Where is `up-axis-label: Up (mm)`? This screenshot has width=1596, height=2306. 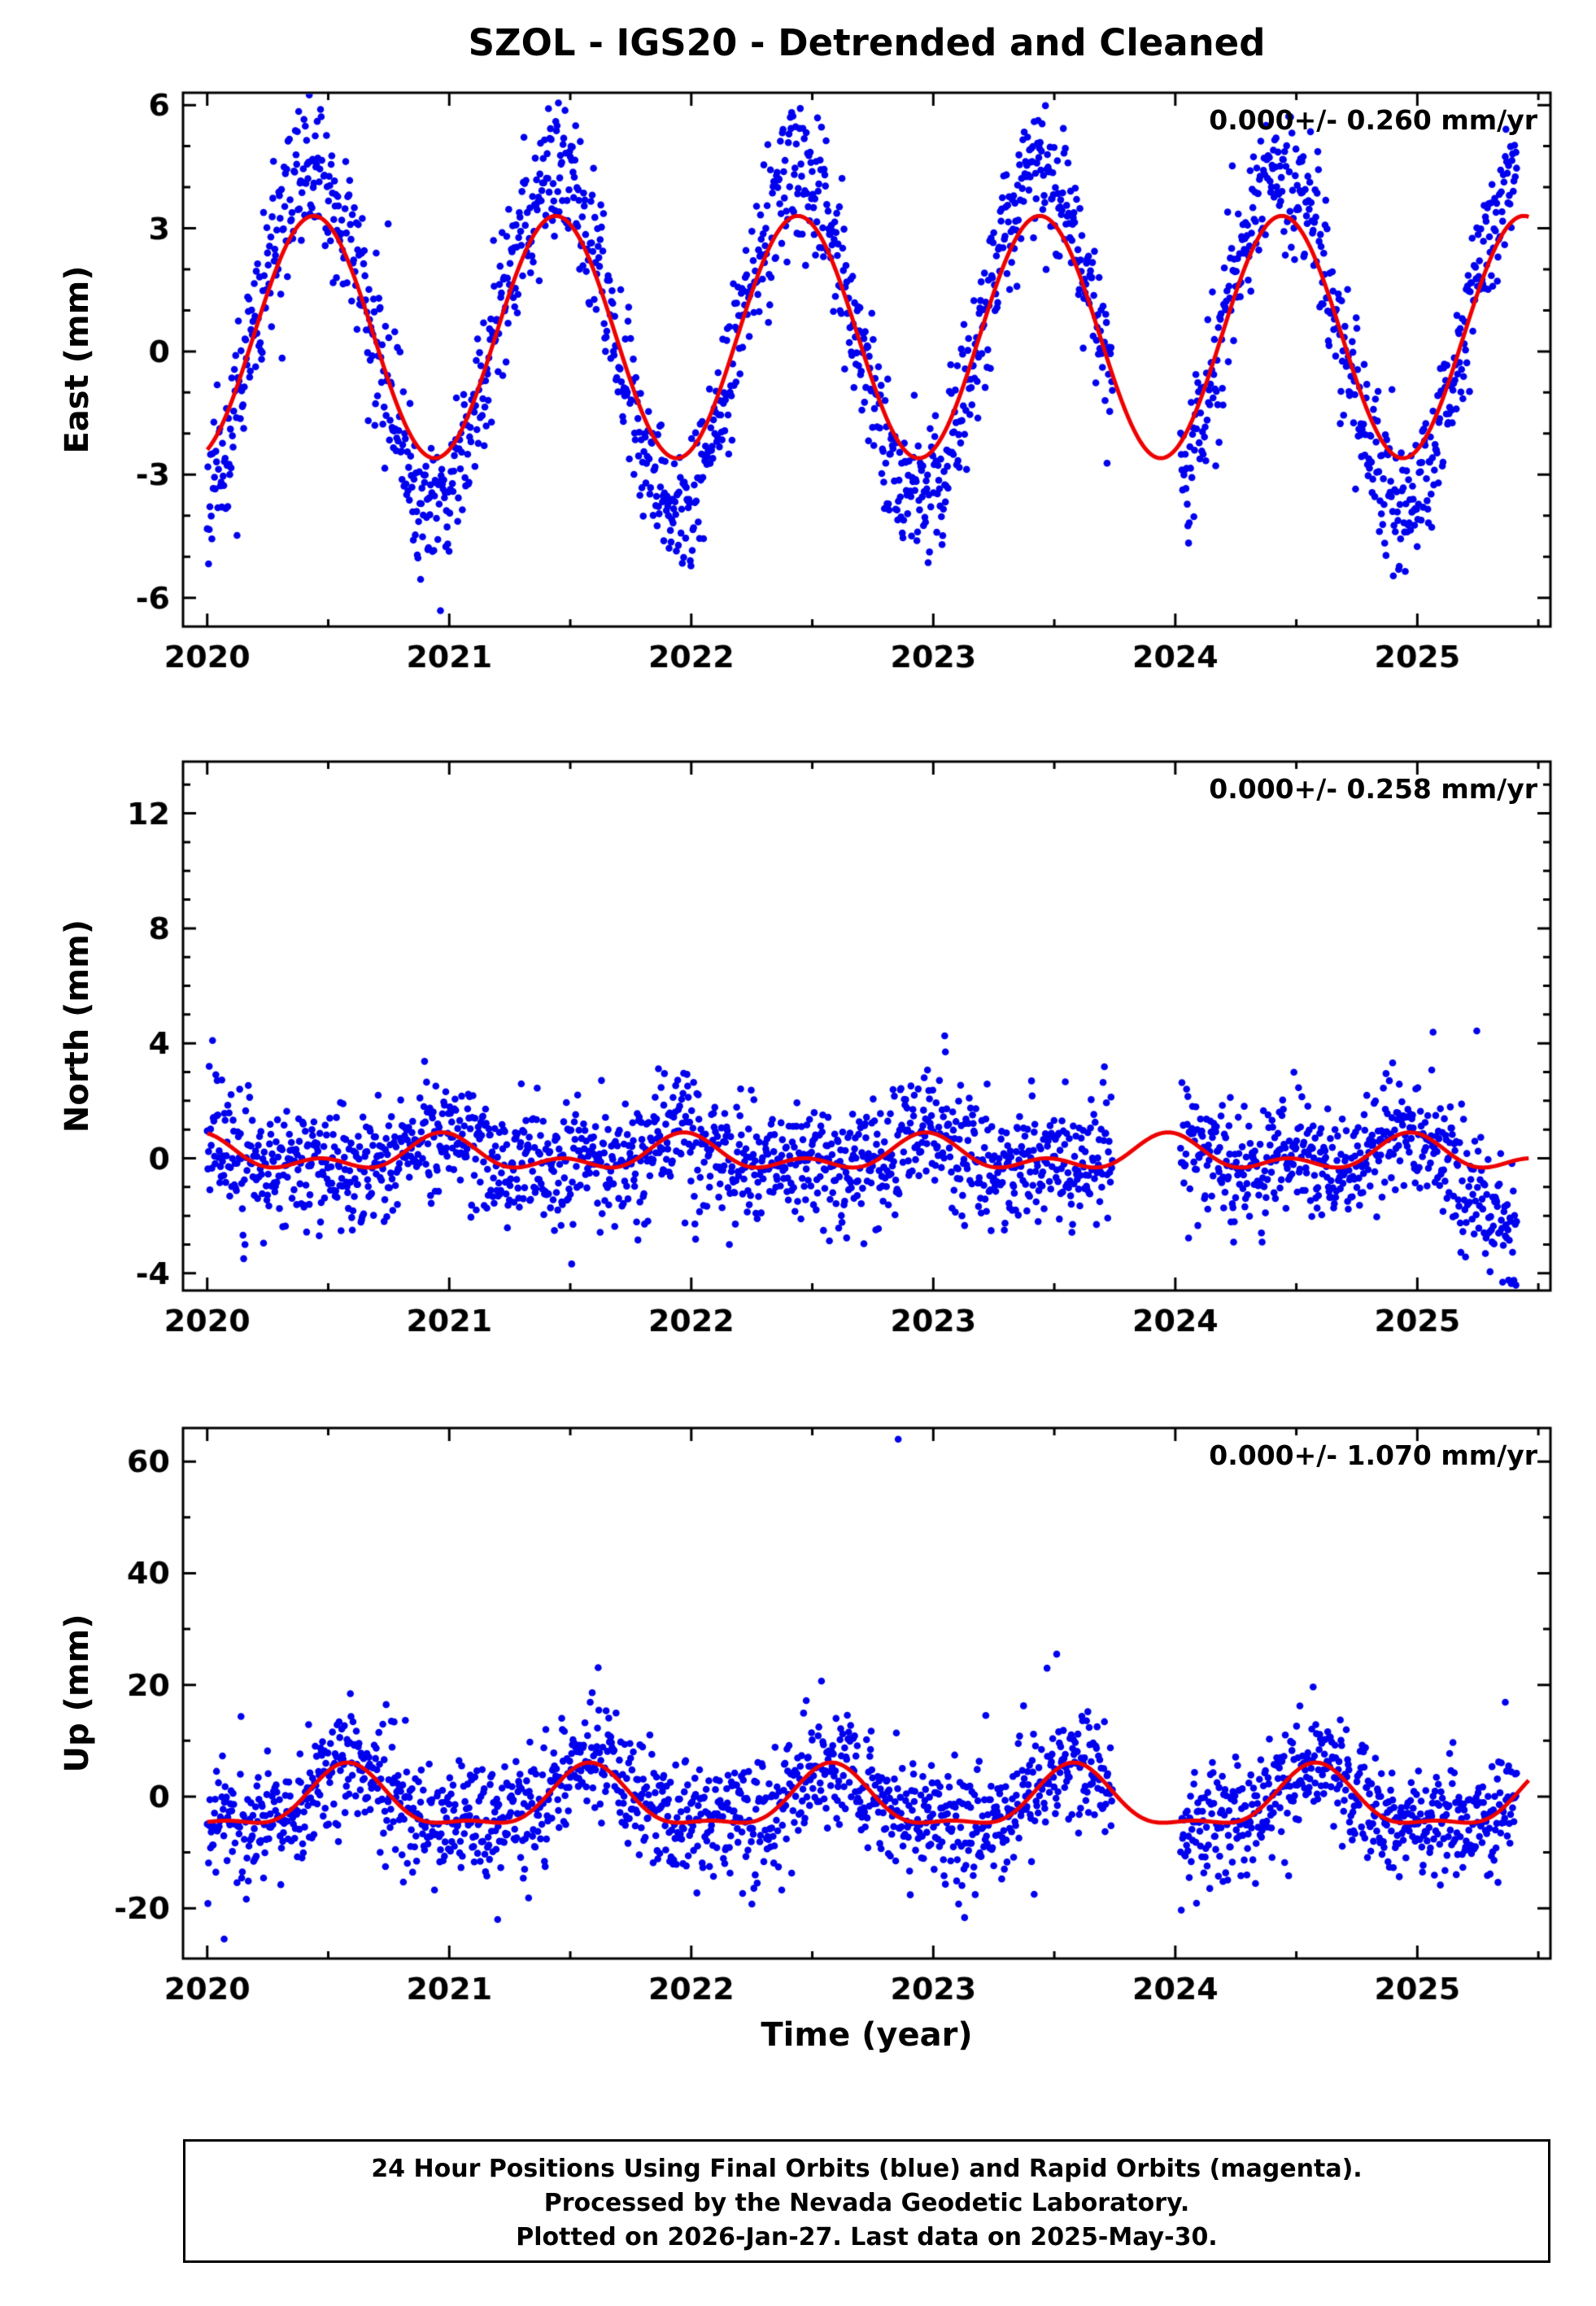 up-axis-label: Up (mm) is located at coordinates (77, 1693).